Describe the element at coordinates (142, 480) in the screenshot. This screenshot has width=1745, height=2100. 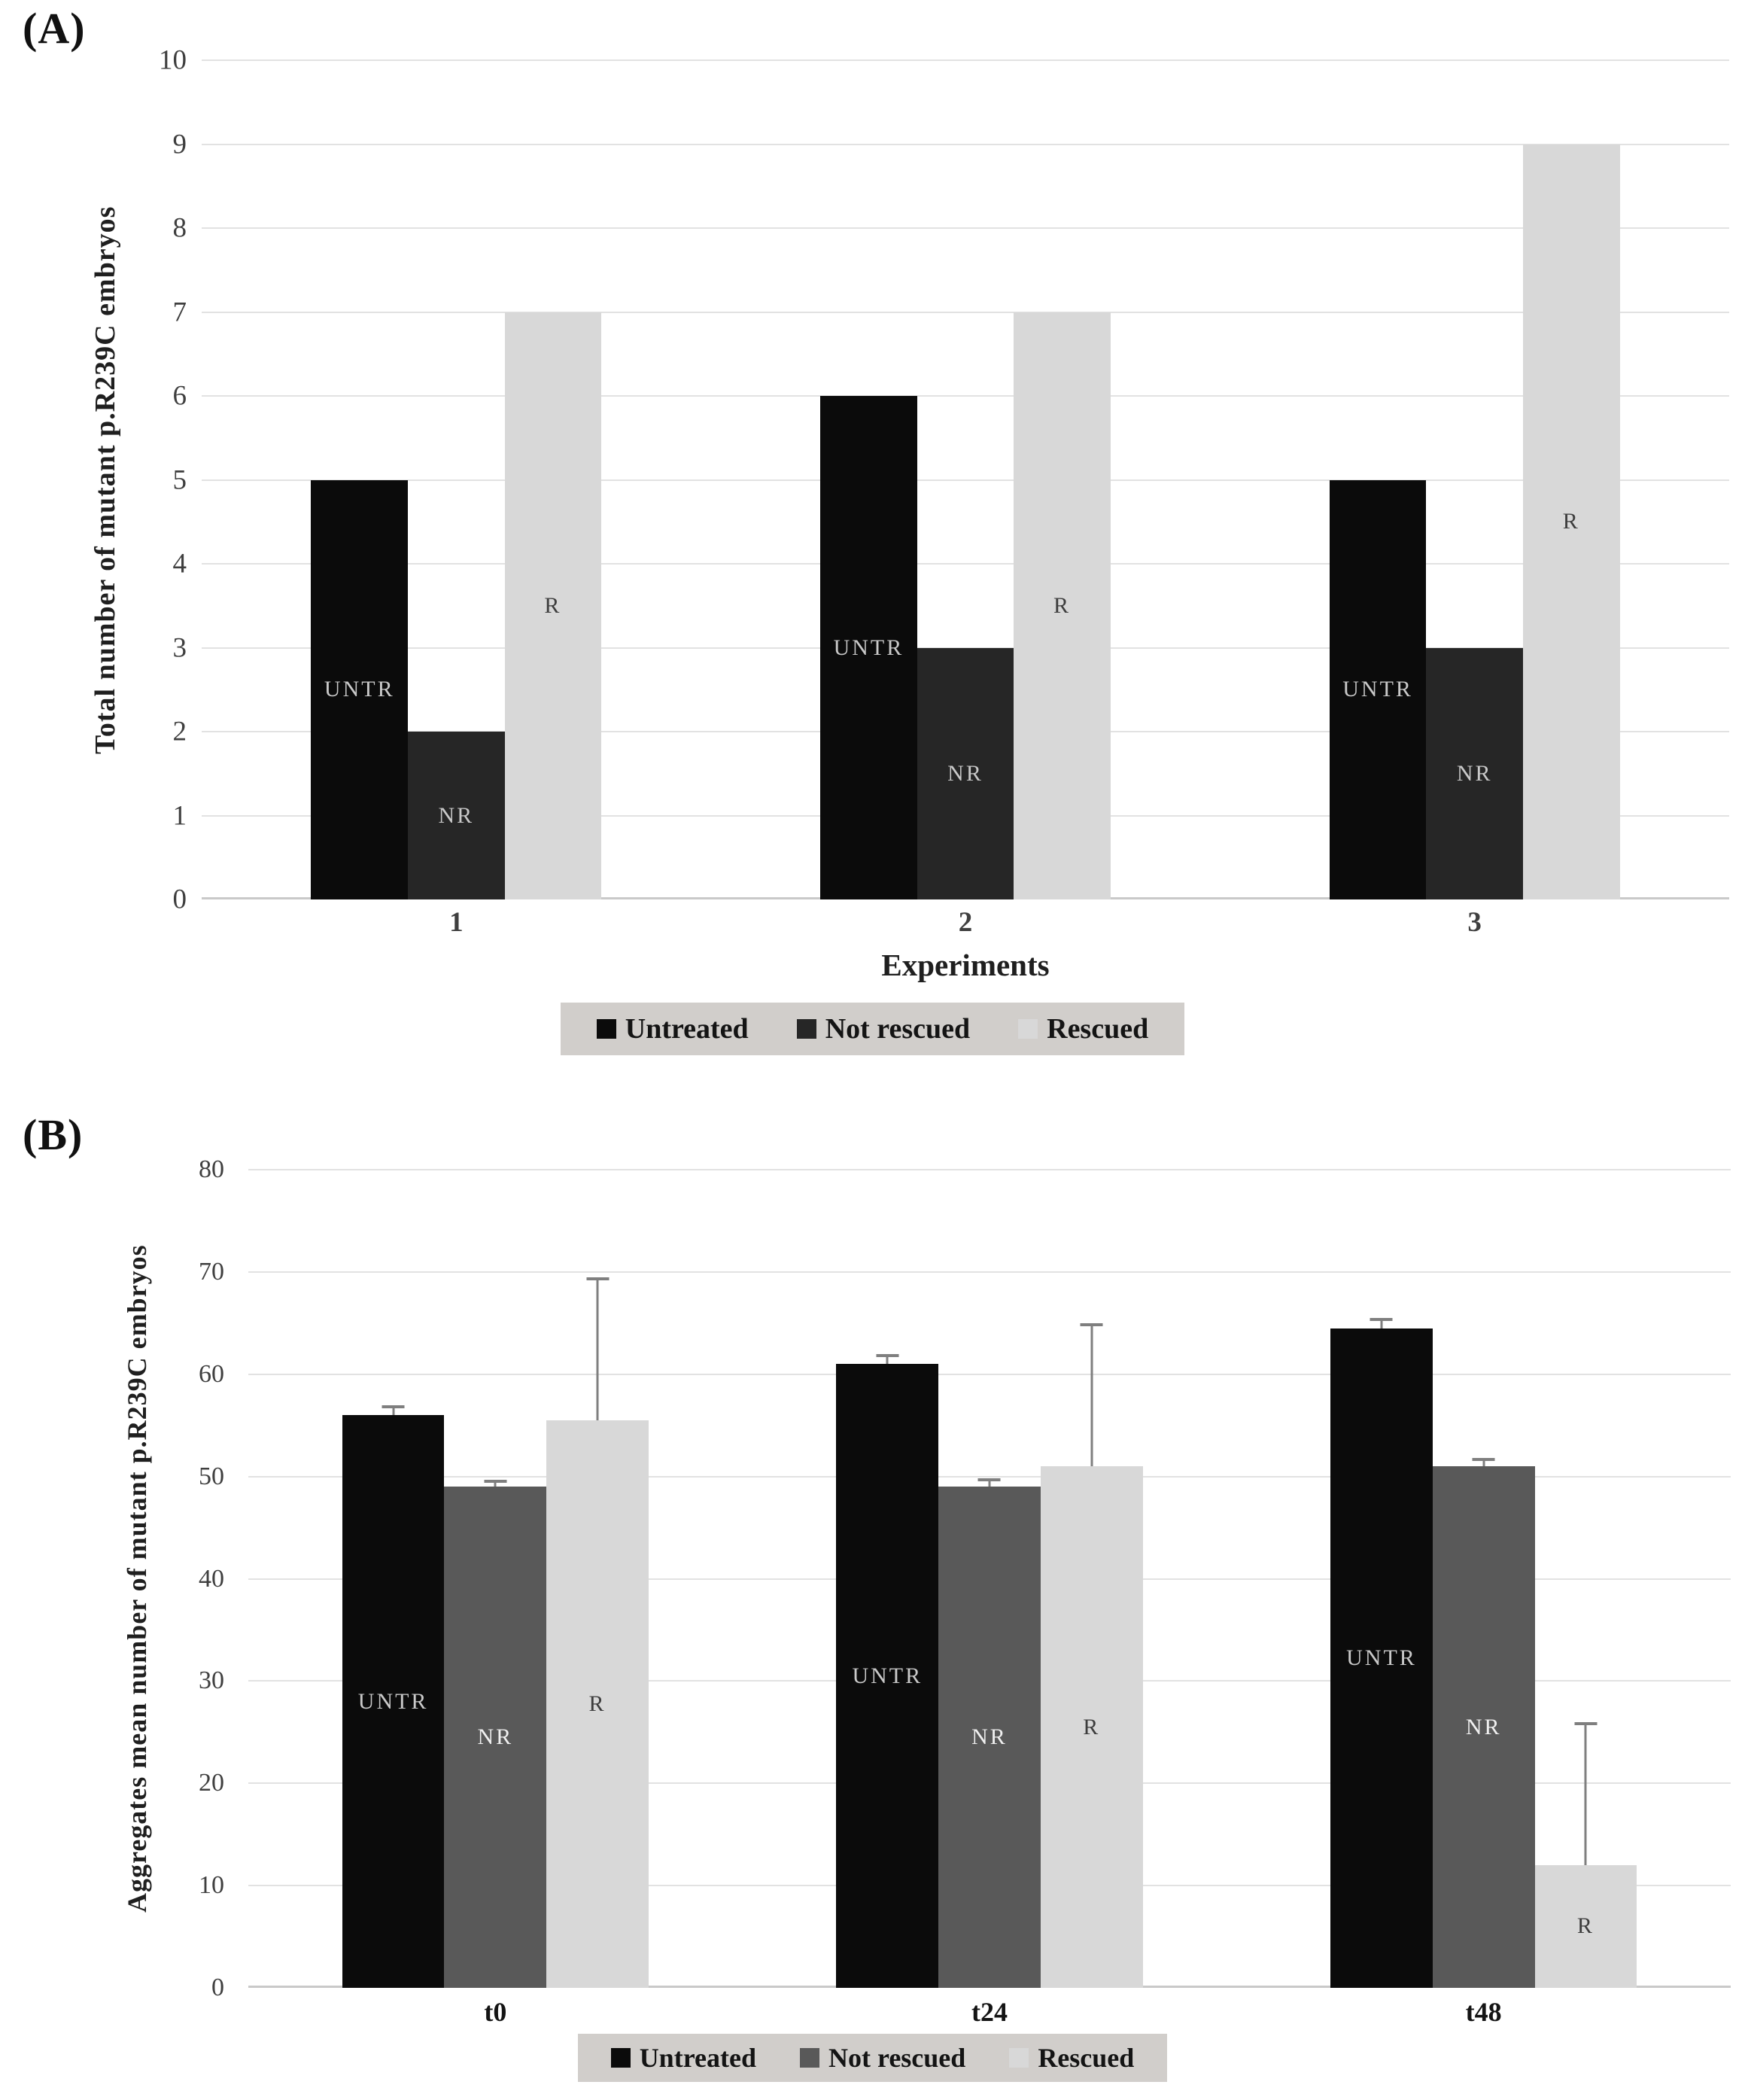
I see `y-axis-a: 0 1 2 3 4 5 6 7 8 9 10` at that location.